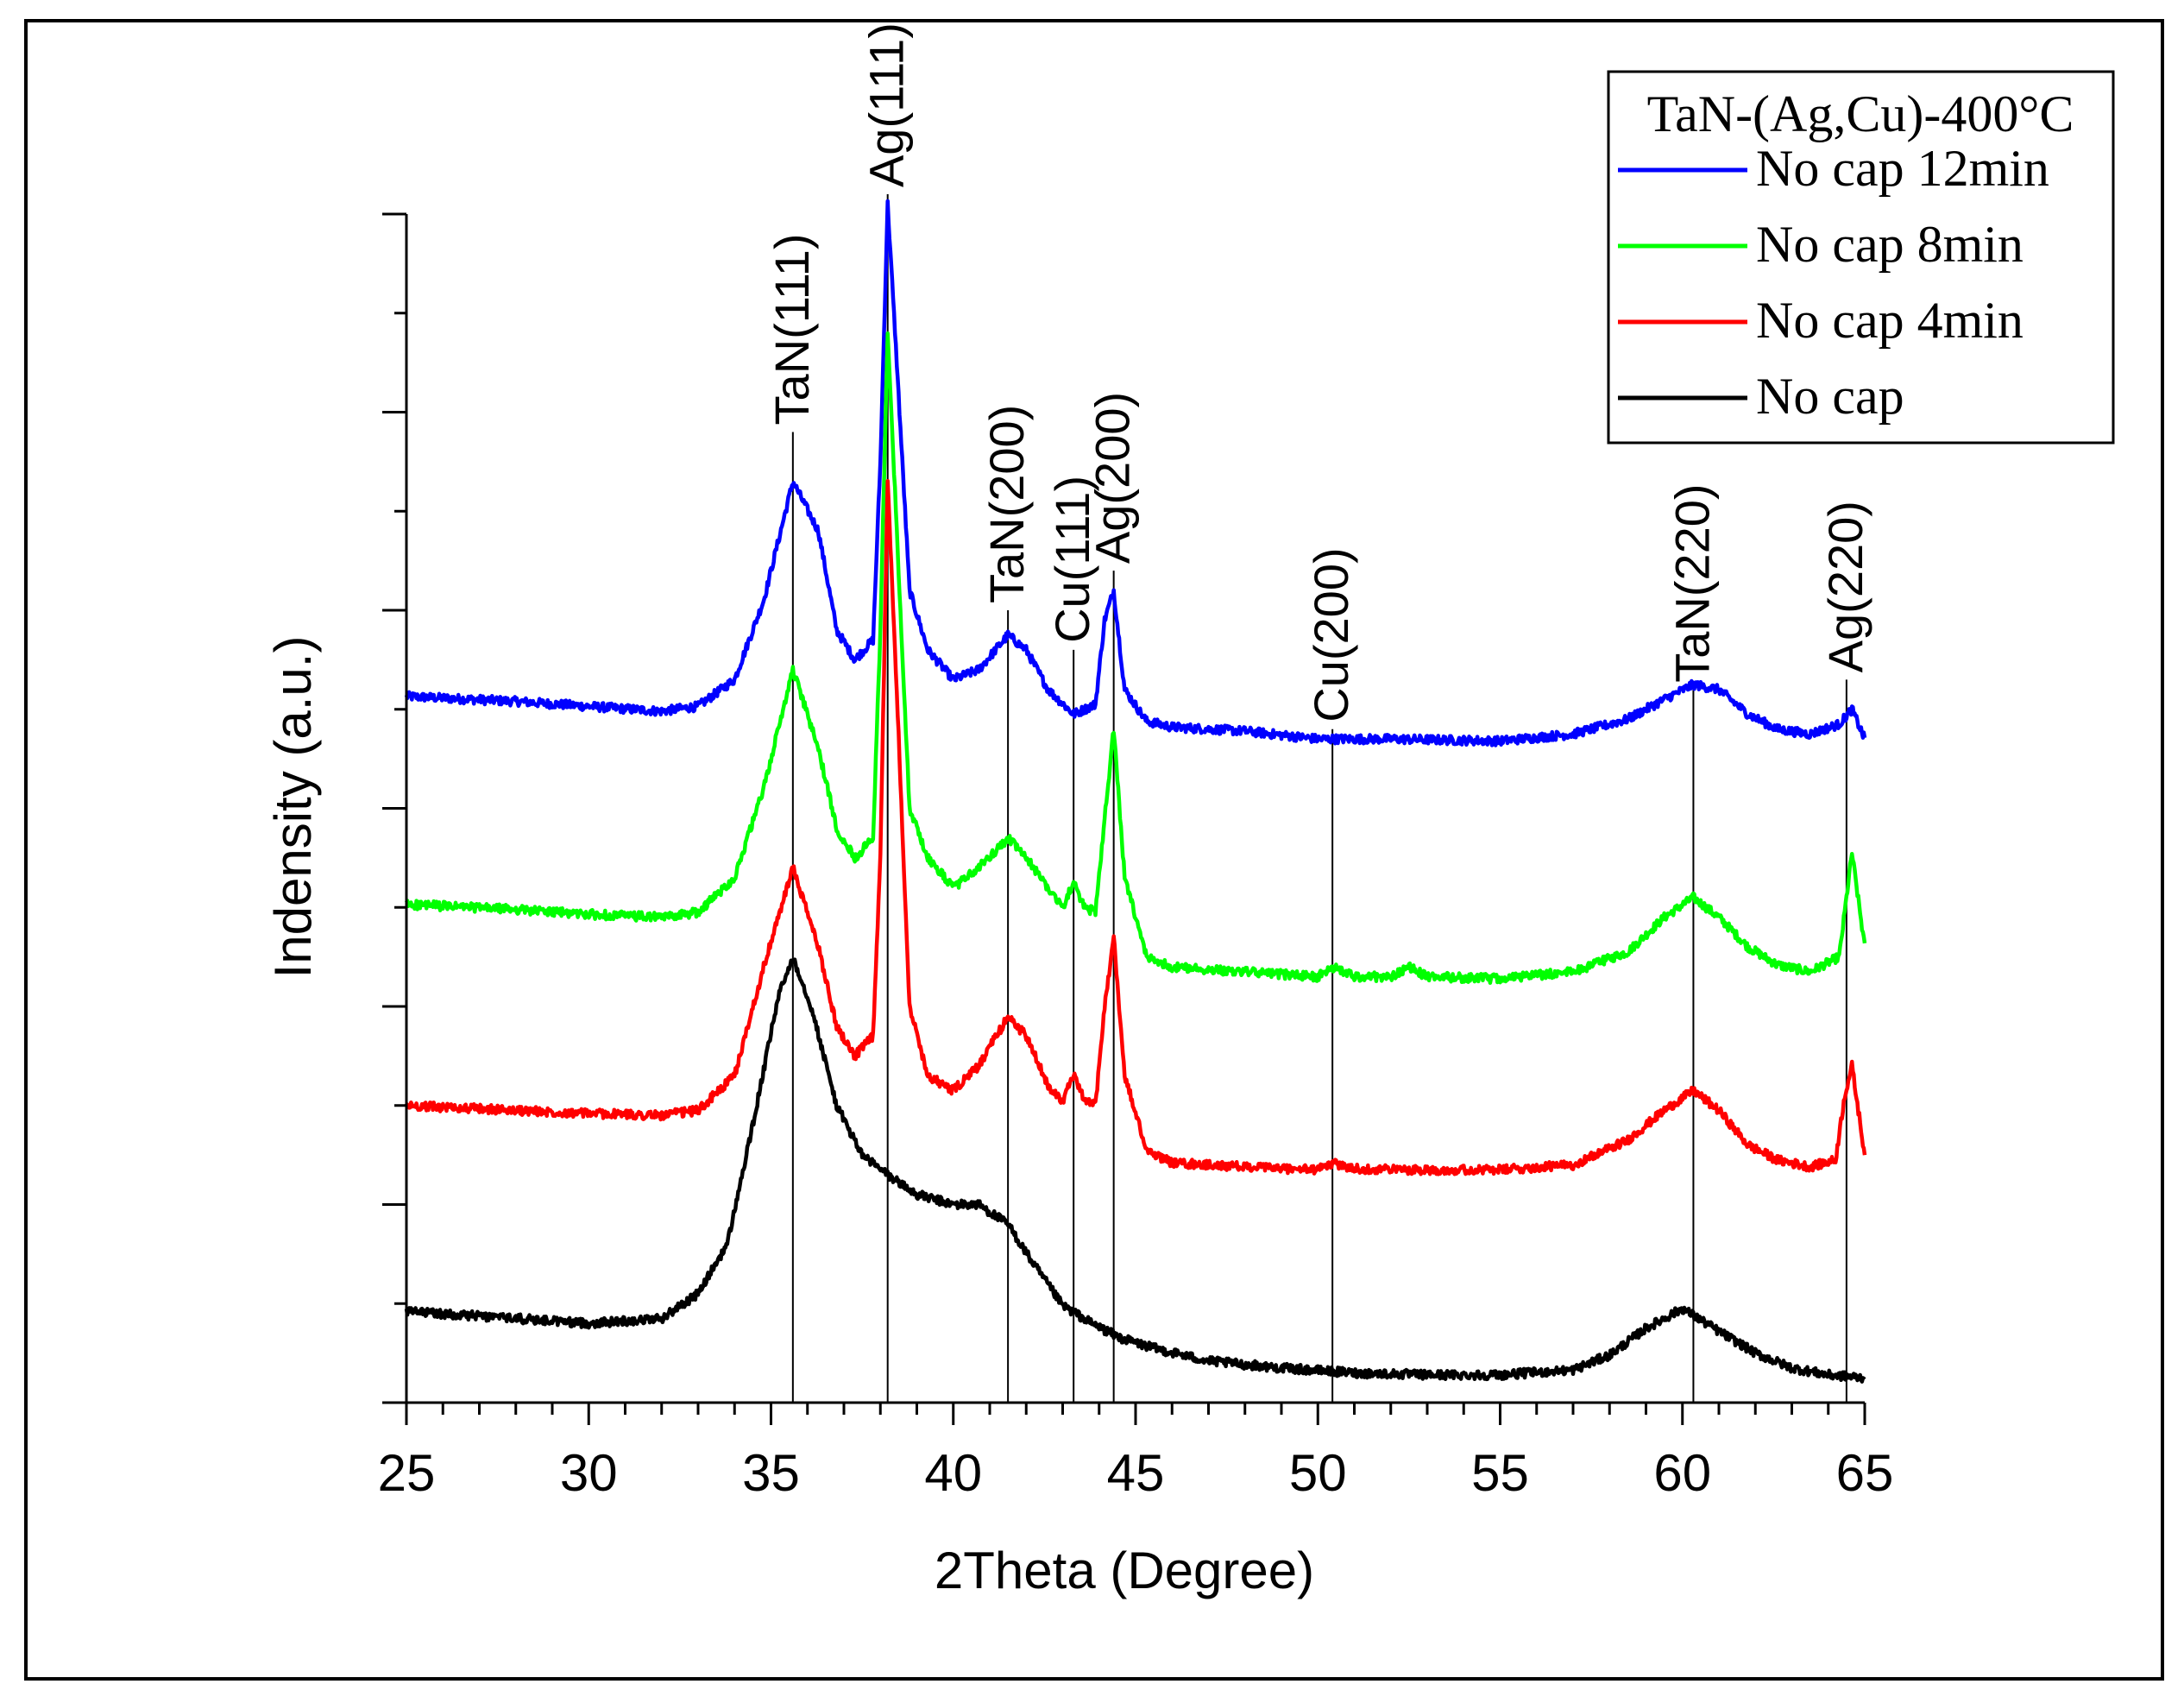 The image size is (2184, 1703). Describe the element at coordinates (1861, 113) in the screenshot. I see `legend-title: TaN-(Ag,Cu)-400°C` at that location.